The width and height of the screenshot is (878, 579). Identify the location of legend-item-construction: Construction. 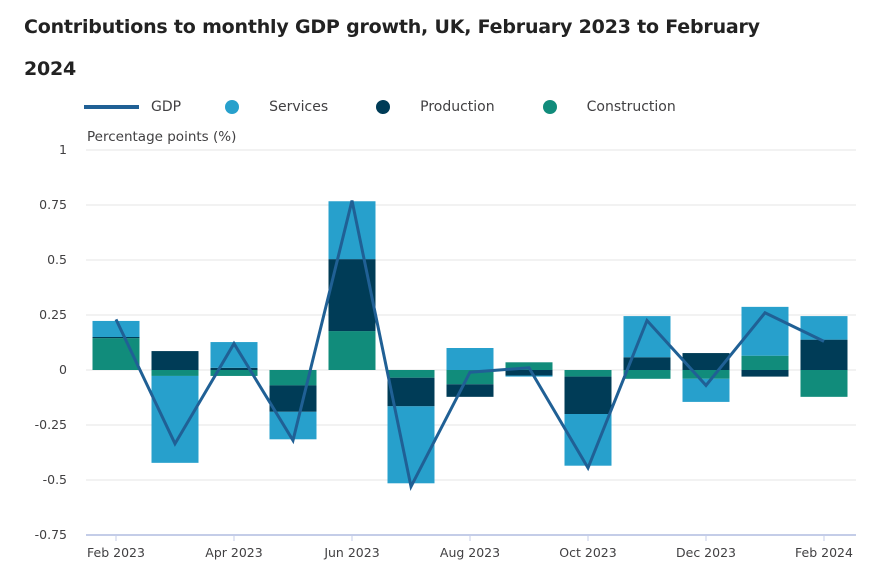
(609, 107).